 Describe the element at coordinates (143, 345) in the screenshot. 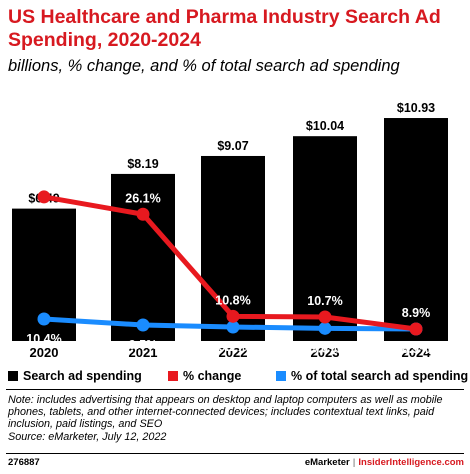

I see `share-of-total-label-2021: 9.5%` at that location.